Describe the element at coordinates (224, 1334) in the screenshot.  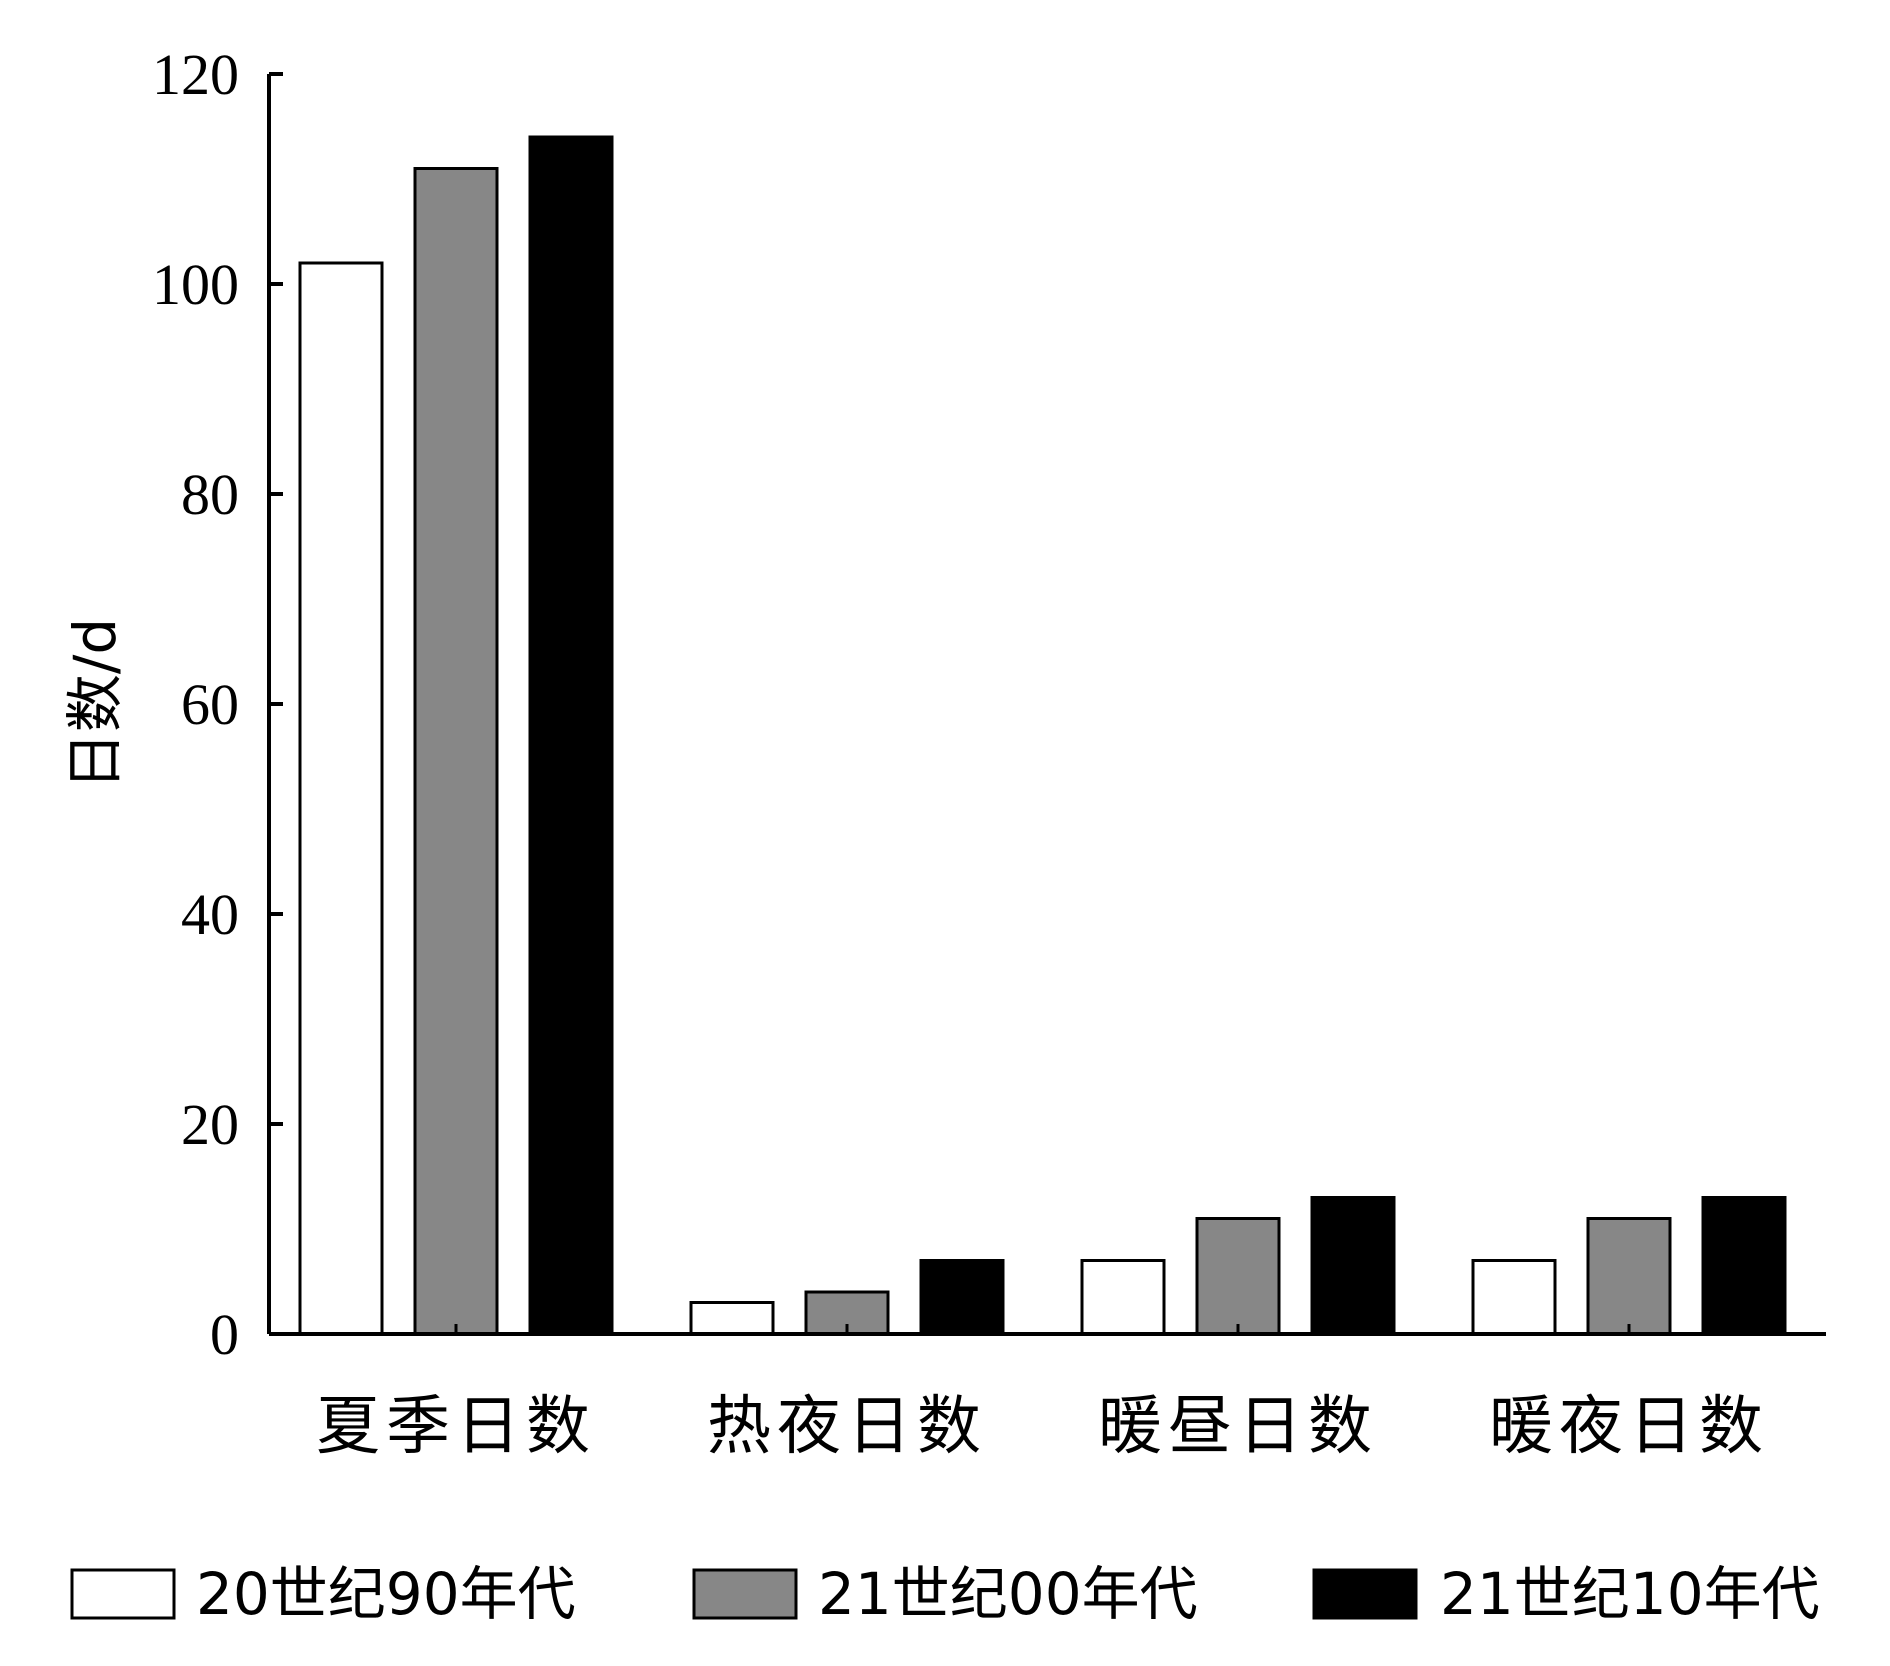
I see `y-tick-label: 0` at that location.